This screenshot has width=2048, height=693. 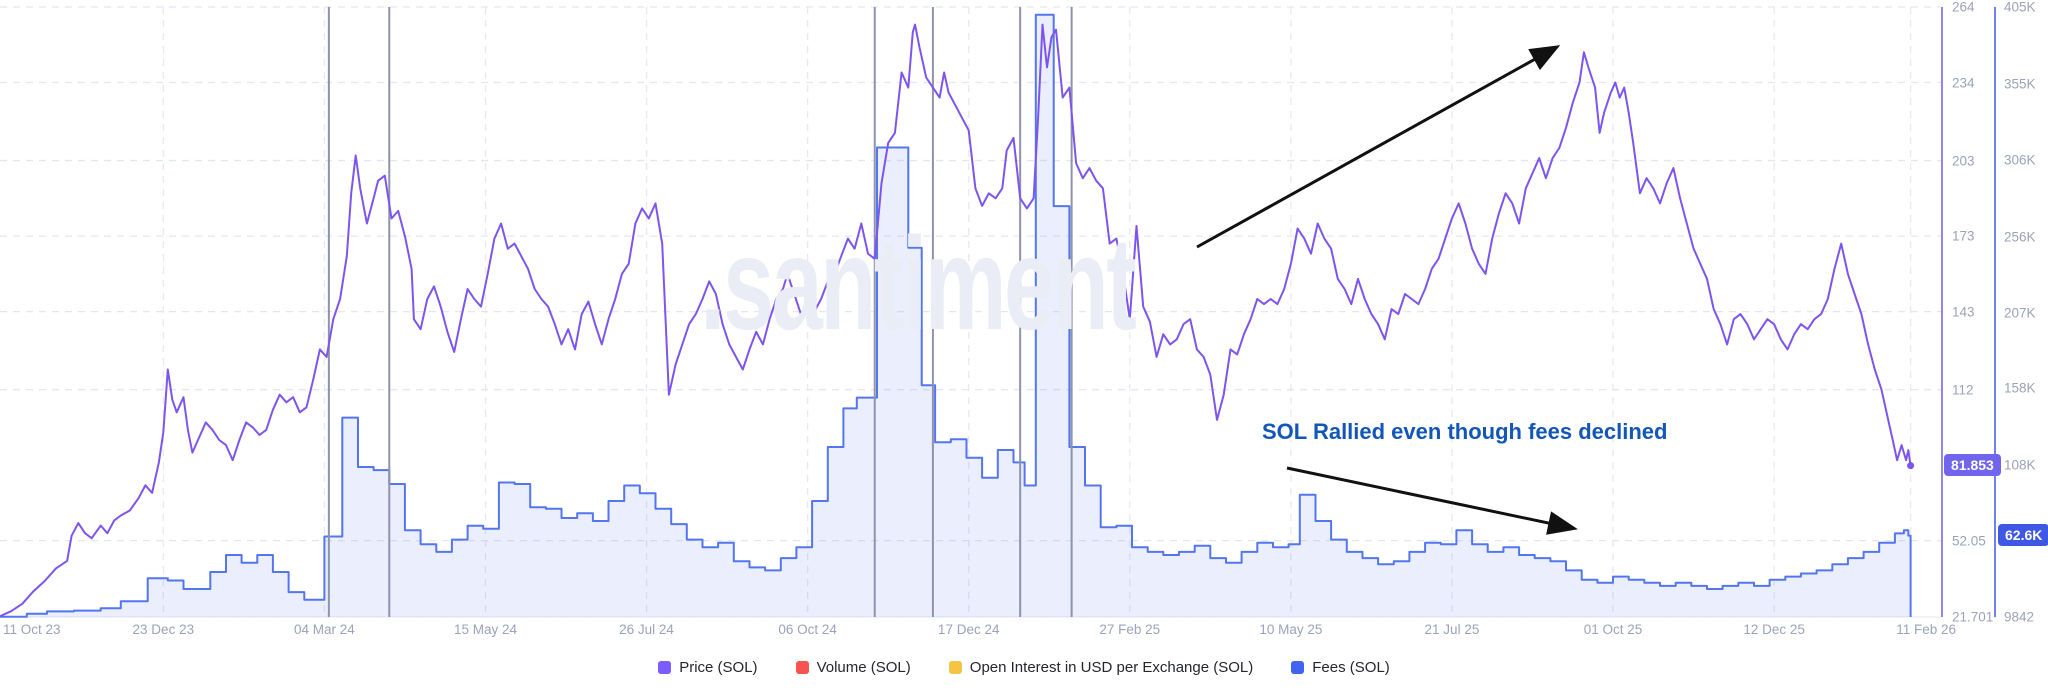 What do you see at coordinates (1130, 629) in the screenshot?
I see `x-tick-label: 27 Feb 25` at bounding box center [1130, 629].